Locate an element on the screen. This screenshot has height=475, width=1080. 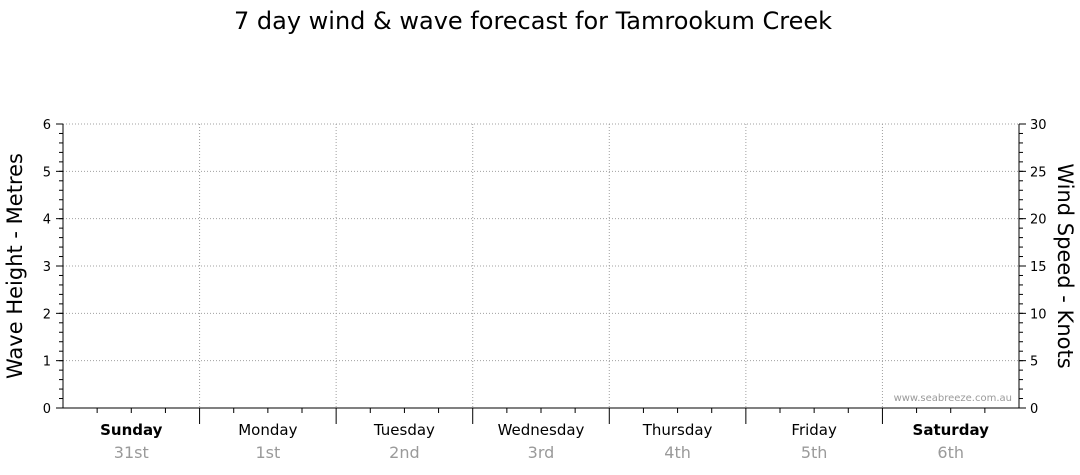
left-tick-label: 4 is located at coordinates (47, 220).